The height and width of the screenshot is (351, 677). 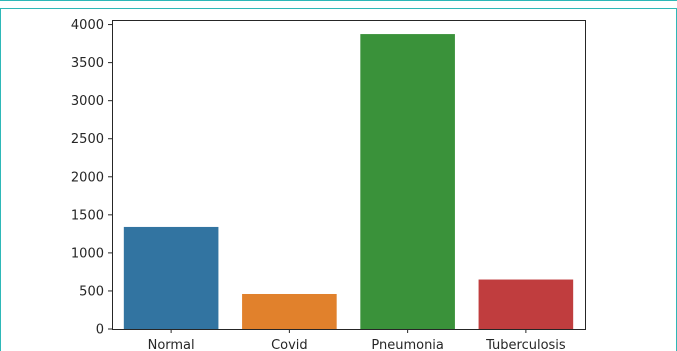 I want to click on cell-left-border, so click(x=0, y=180).